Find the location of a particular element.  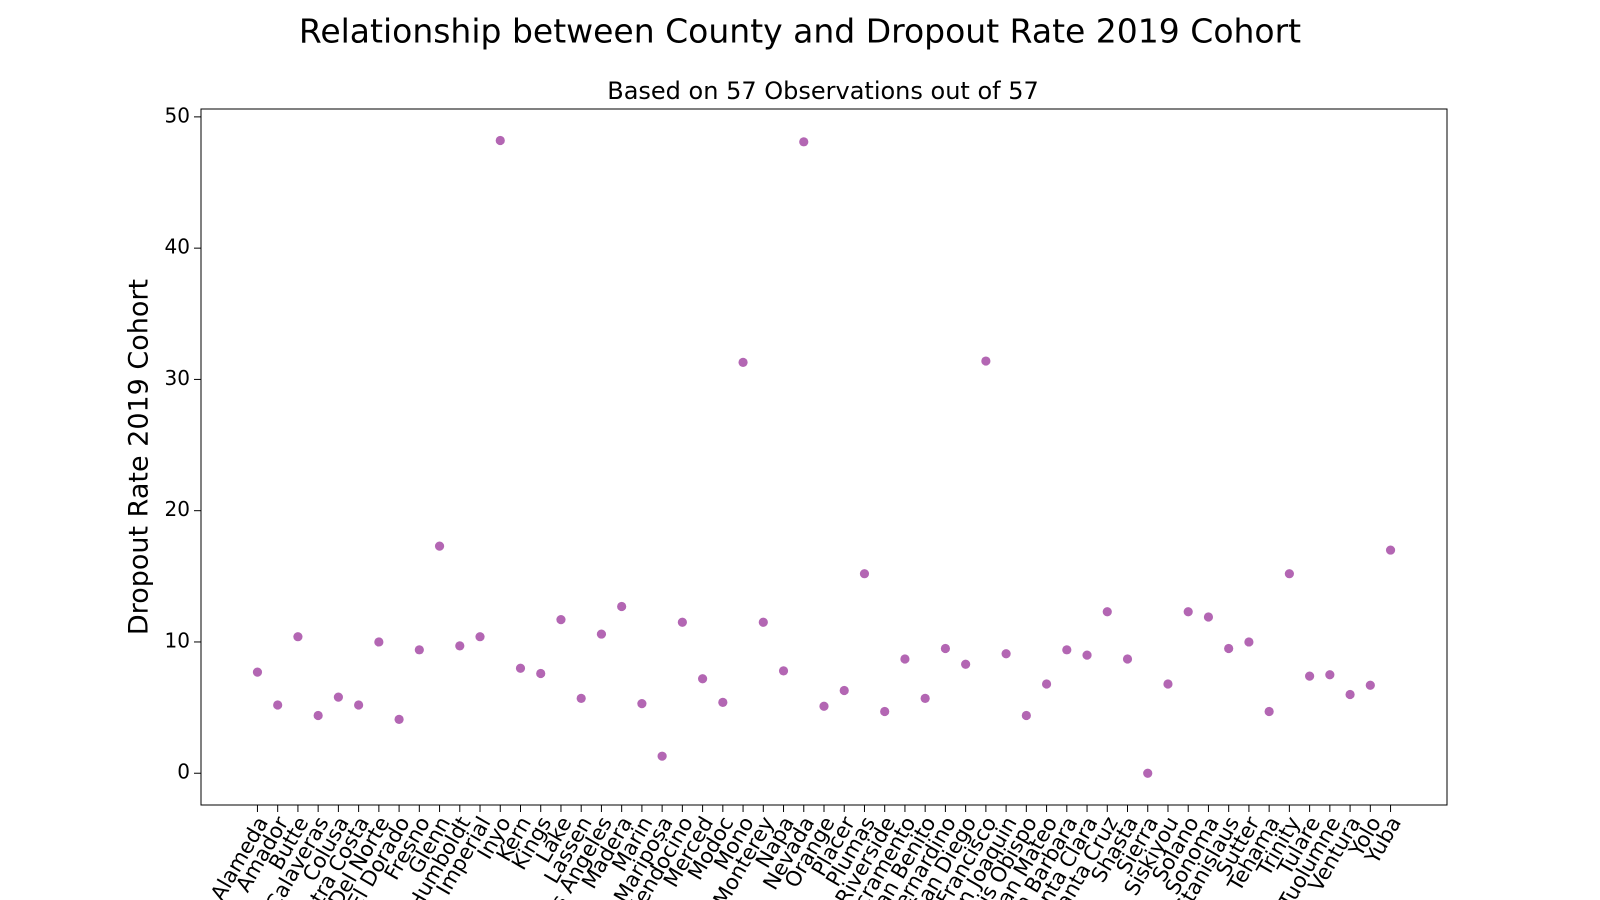

chart-subtitle: Based on 57 Observations out of 57 is located at coordinates (823, 91).